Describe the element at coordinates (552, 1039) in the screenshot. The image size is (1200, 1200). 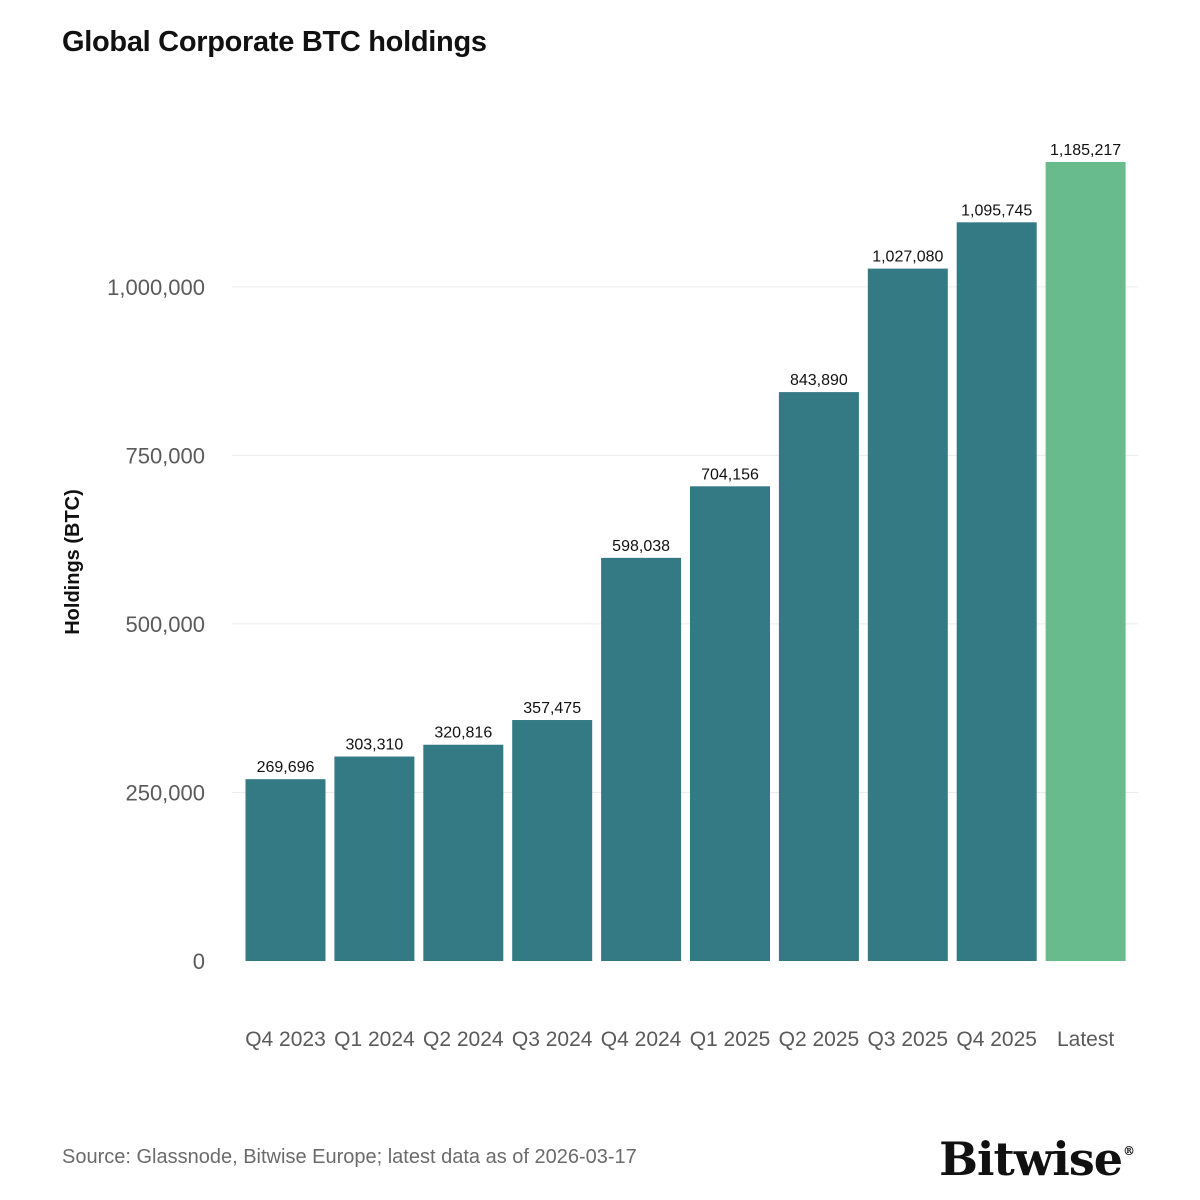
I see `x-tick-label: Q3 2024` at that location.